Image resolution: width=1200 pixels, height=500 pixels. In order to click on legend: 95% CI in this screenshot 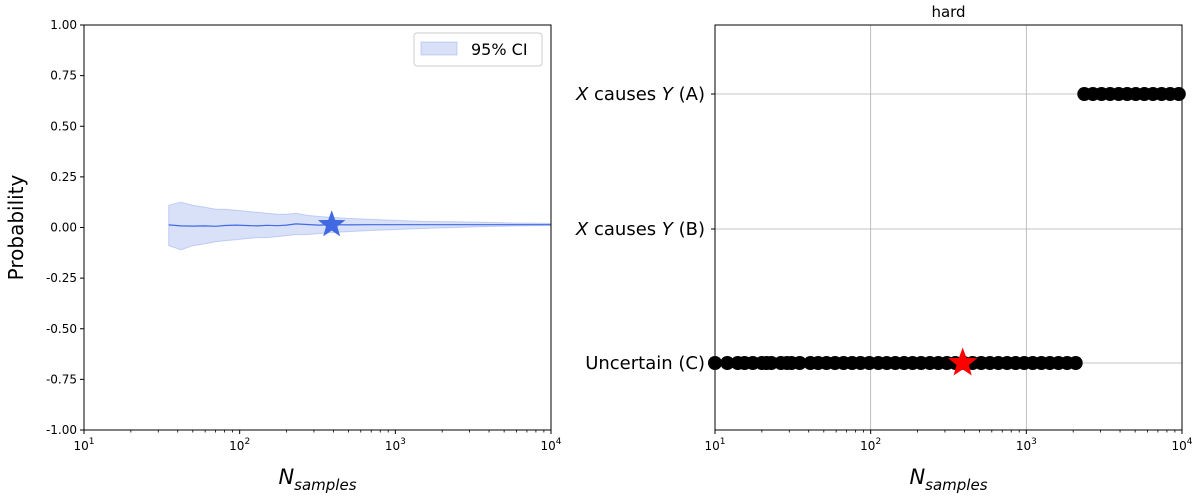, I will do `click(478, 49)`.